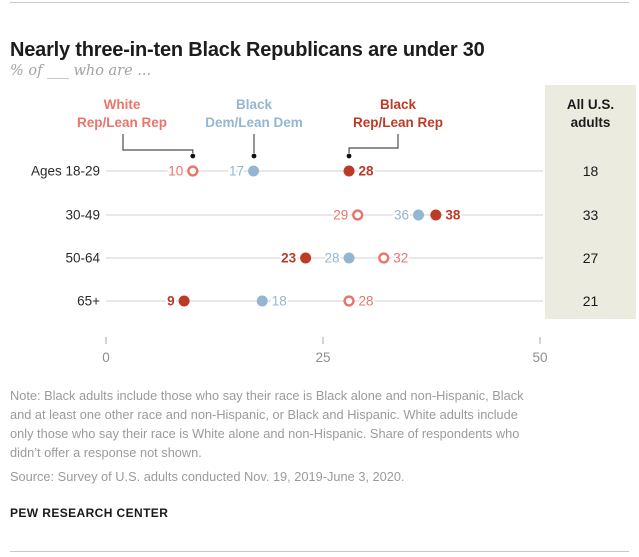 This screenshot has width=639, height=557. What do you see at coordinates (289, 258) in the screenshot?
I see `point-value-label: 23` at bounding box center [289, 258].